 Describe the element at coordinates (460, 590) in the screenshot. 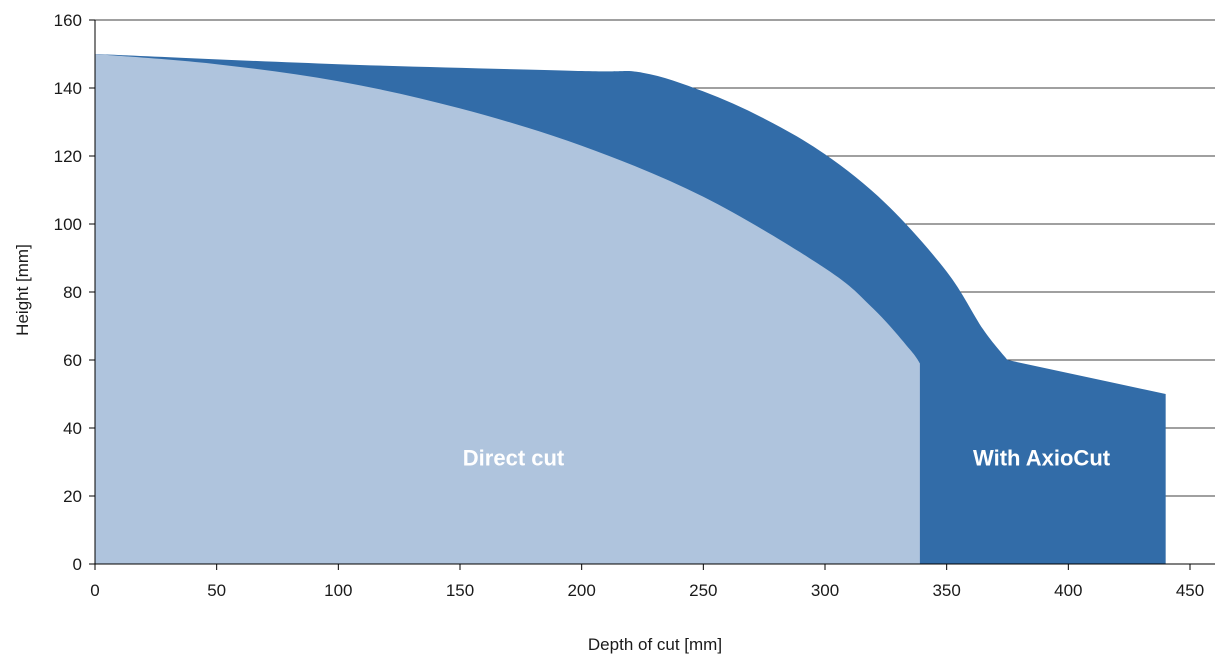

I see `x-tick-label-150: 150` at that location.